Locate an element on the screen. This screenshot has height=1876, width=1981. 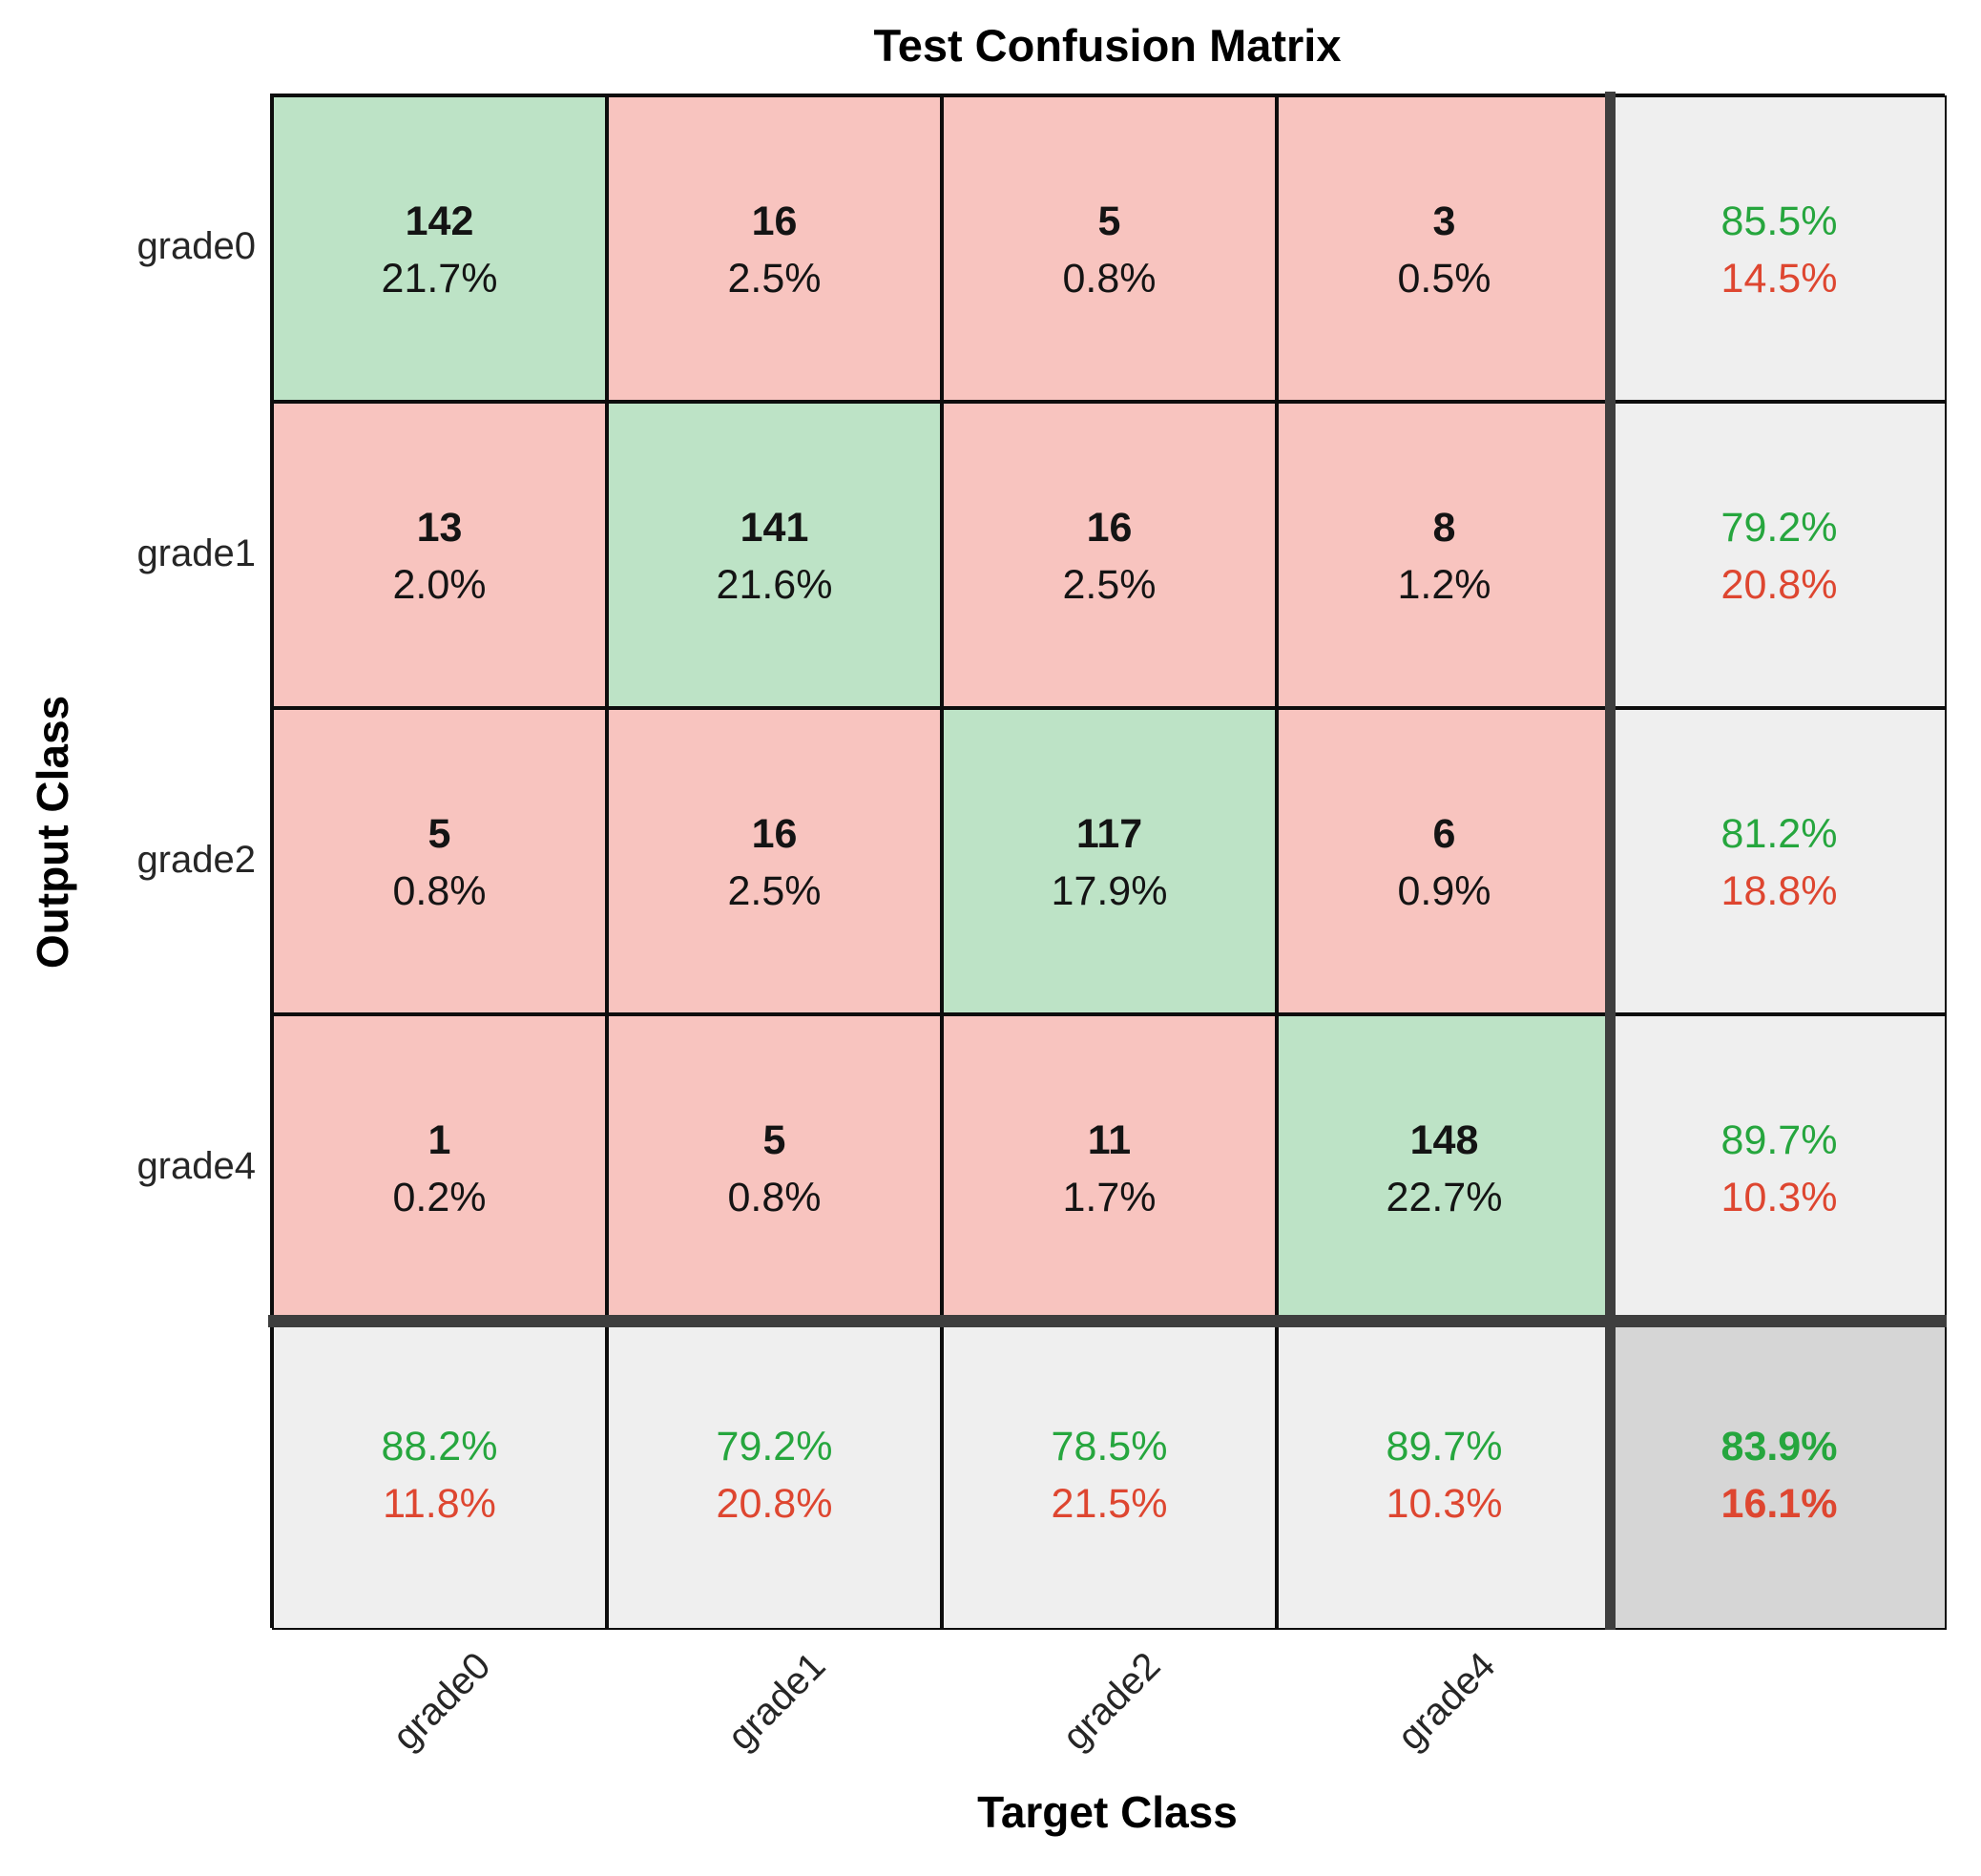
y-tick-grade2: grade2 is located at coordinates (196, 860).